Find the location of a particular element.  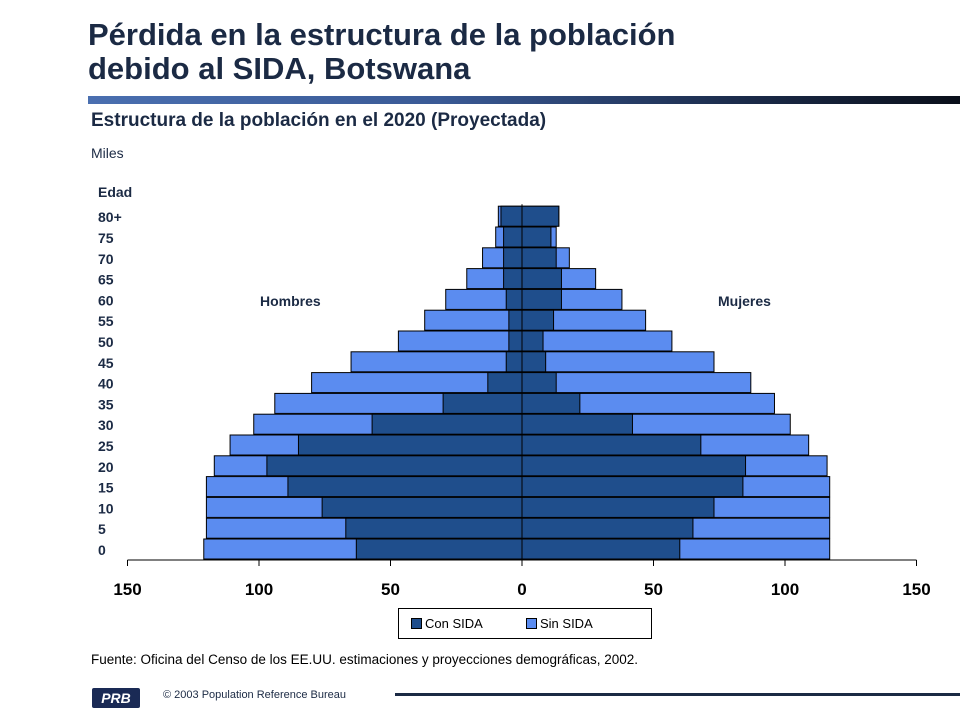

age-tick-label-11: 55 is located at coordinates (106, 321).